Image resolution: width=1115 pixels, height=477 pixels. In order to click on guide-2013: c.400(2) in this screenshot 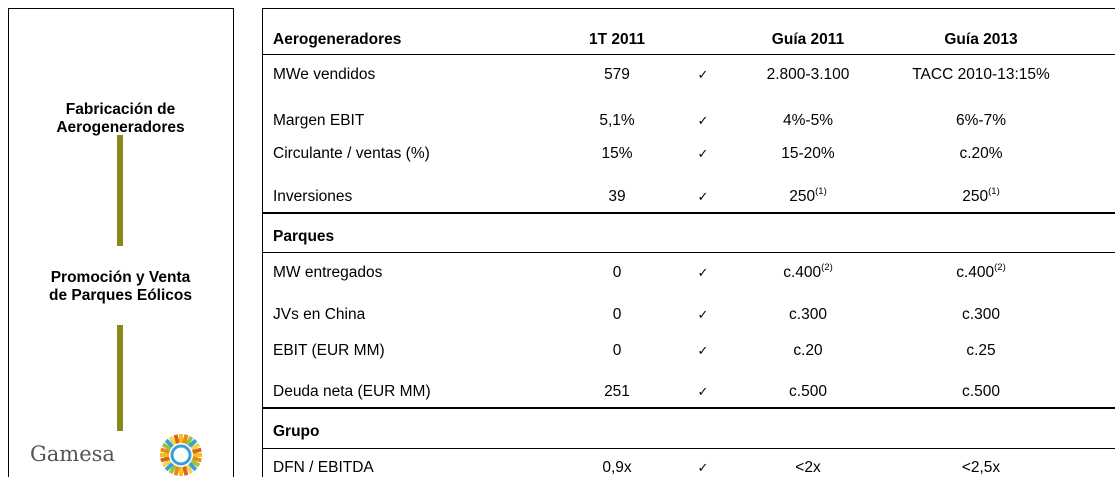, I will do `click(981, 272)`.